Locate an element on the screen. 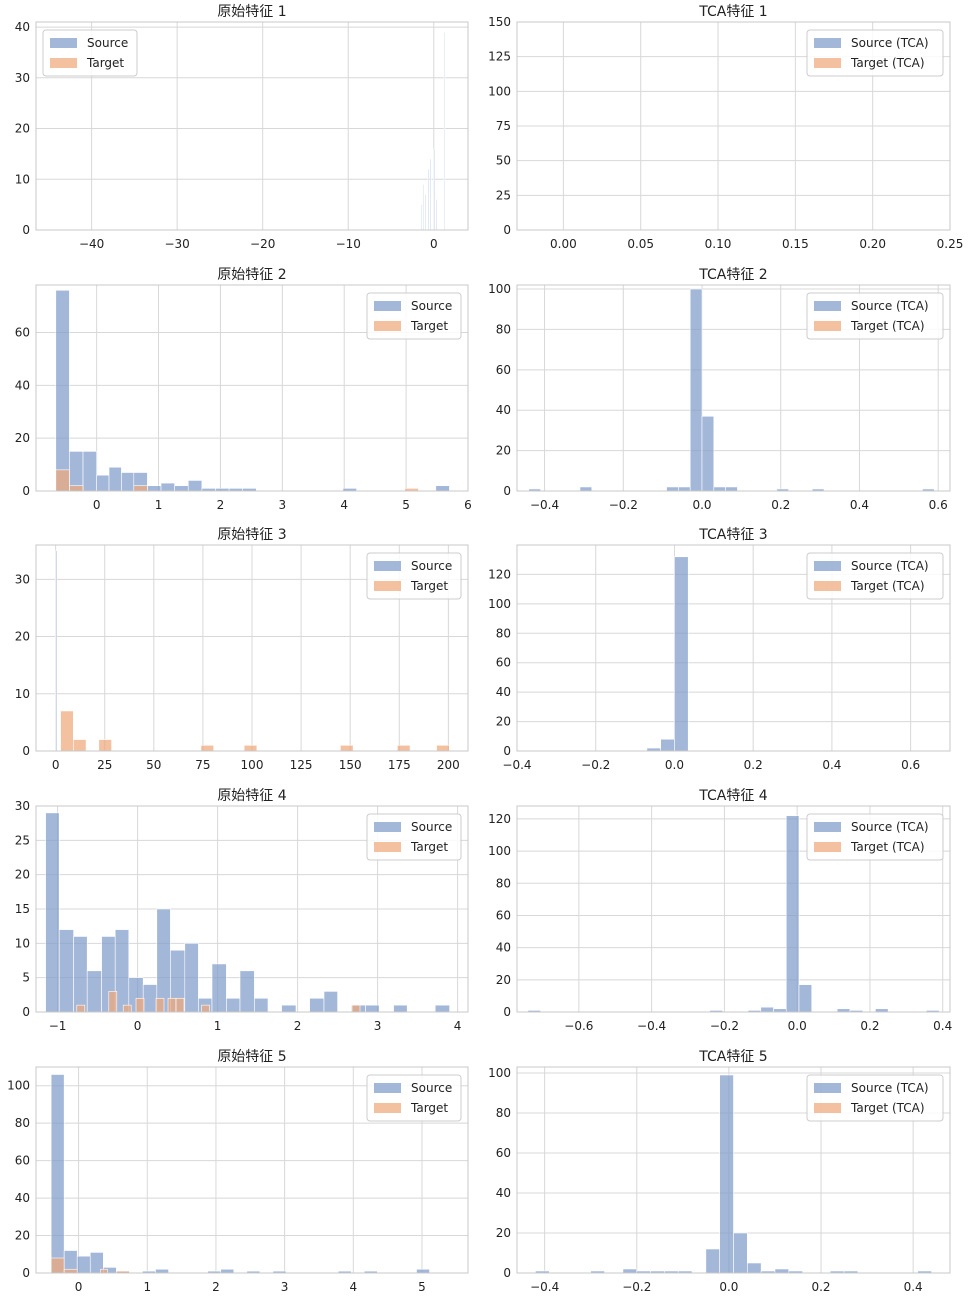 Image resolution: width=970 pixels, height=1300 pixels. x-tick-label: −0.6 is located at coordinates (578, 1026).